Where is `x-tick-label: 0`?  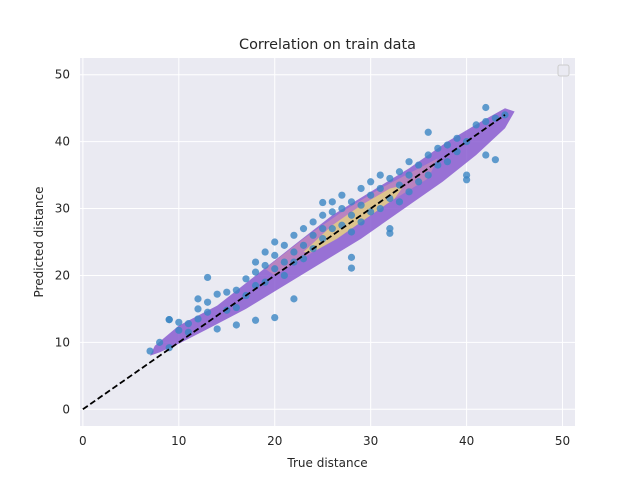
x-tick-label: 0 is located at coordinates (83, 441).